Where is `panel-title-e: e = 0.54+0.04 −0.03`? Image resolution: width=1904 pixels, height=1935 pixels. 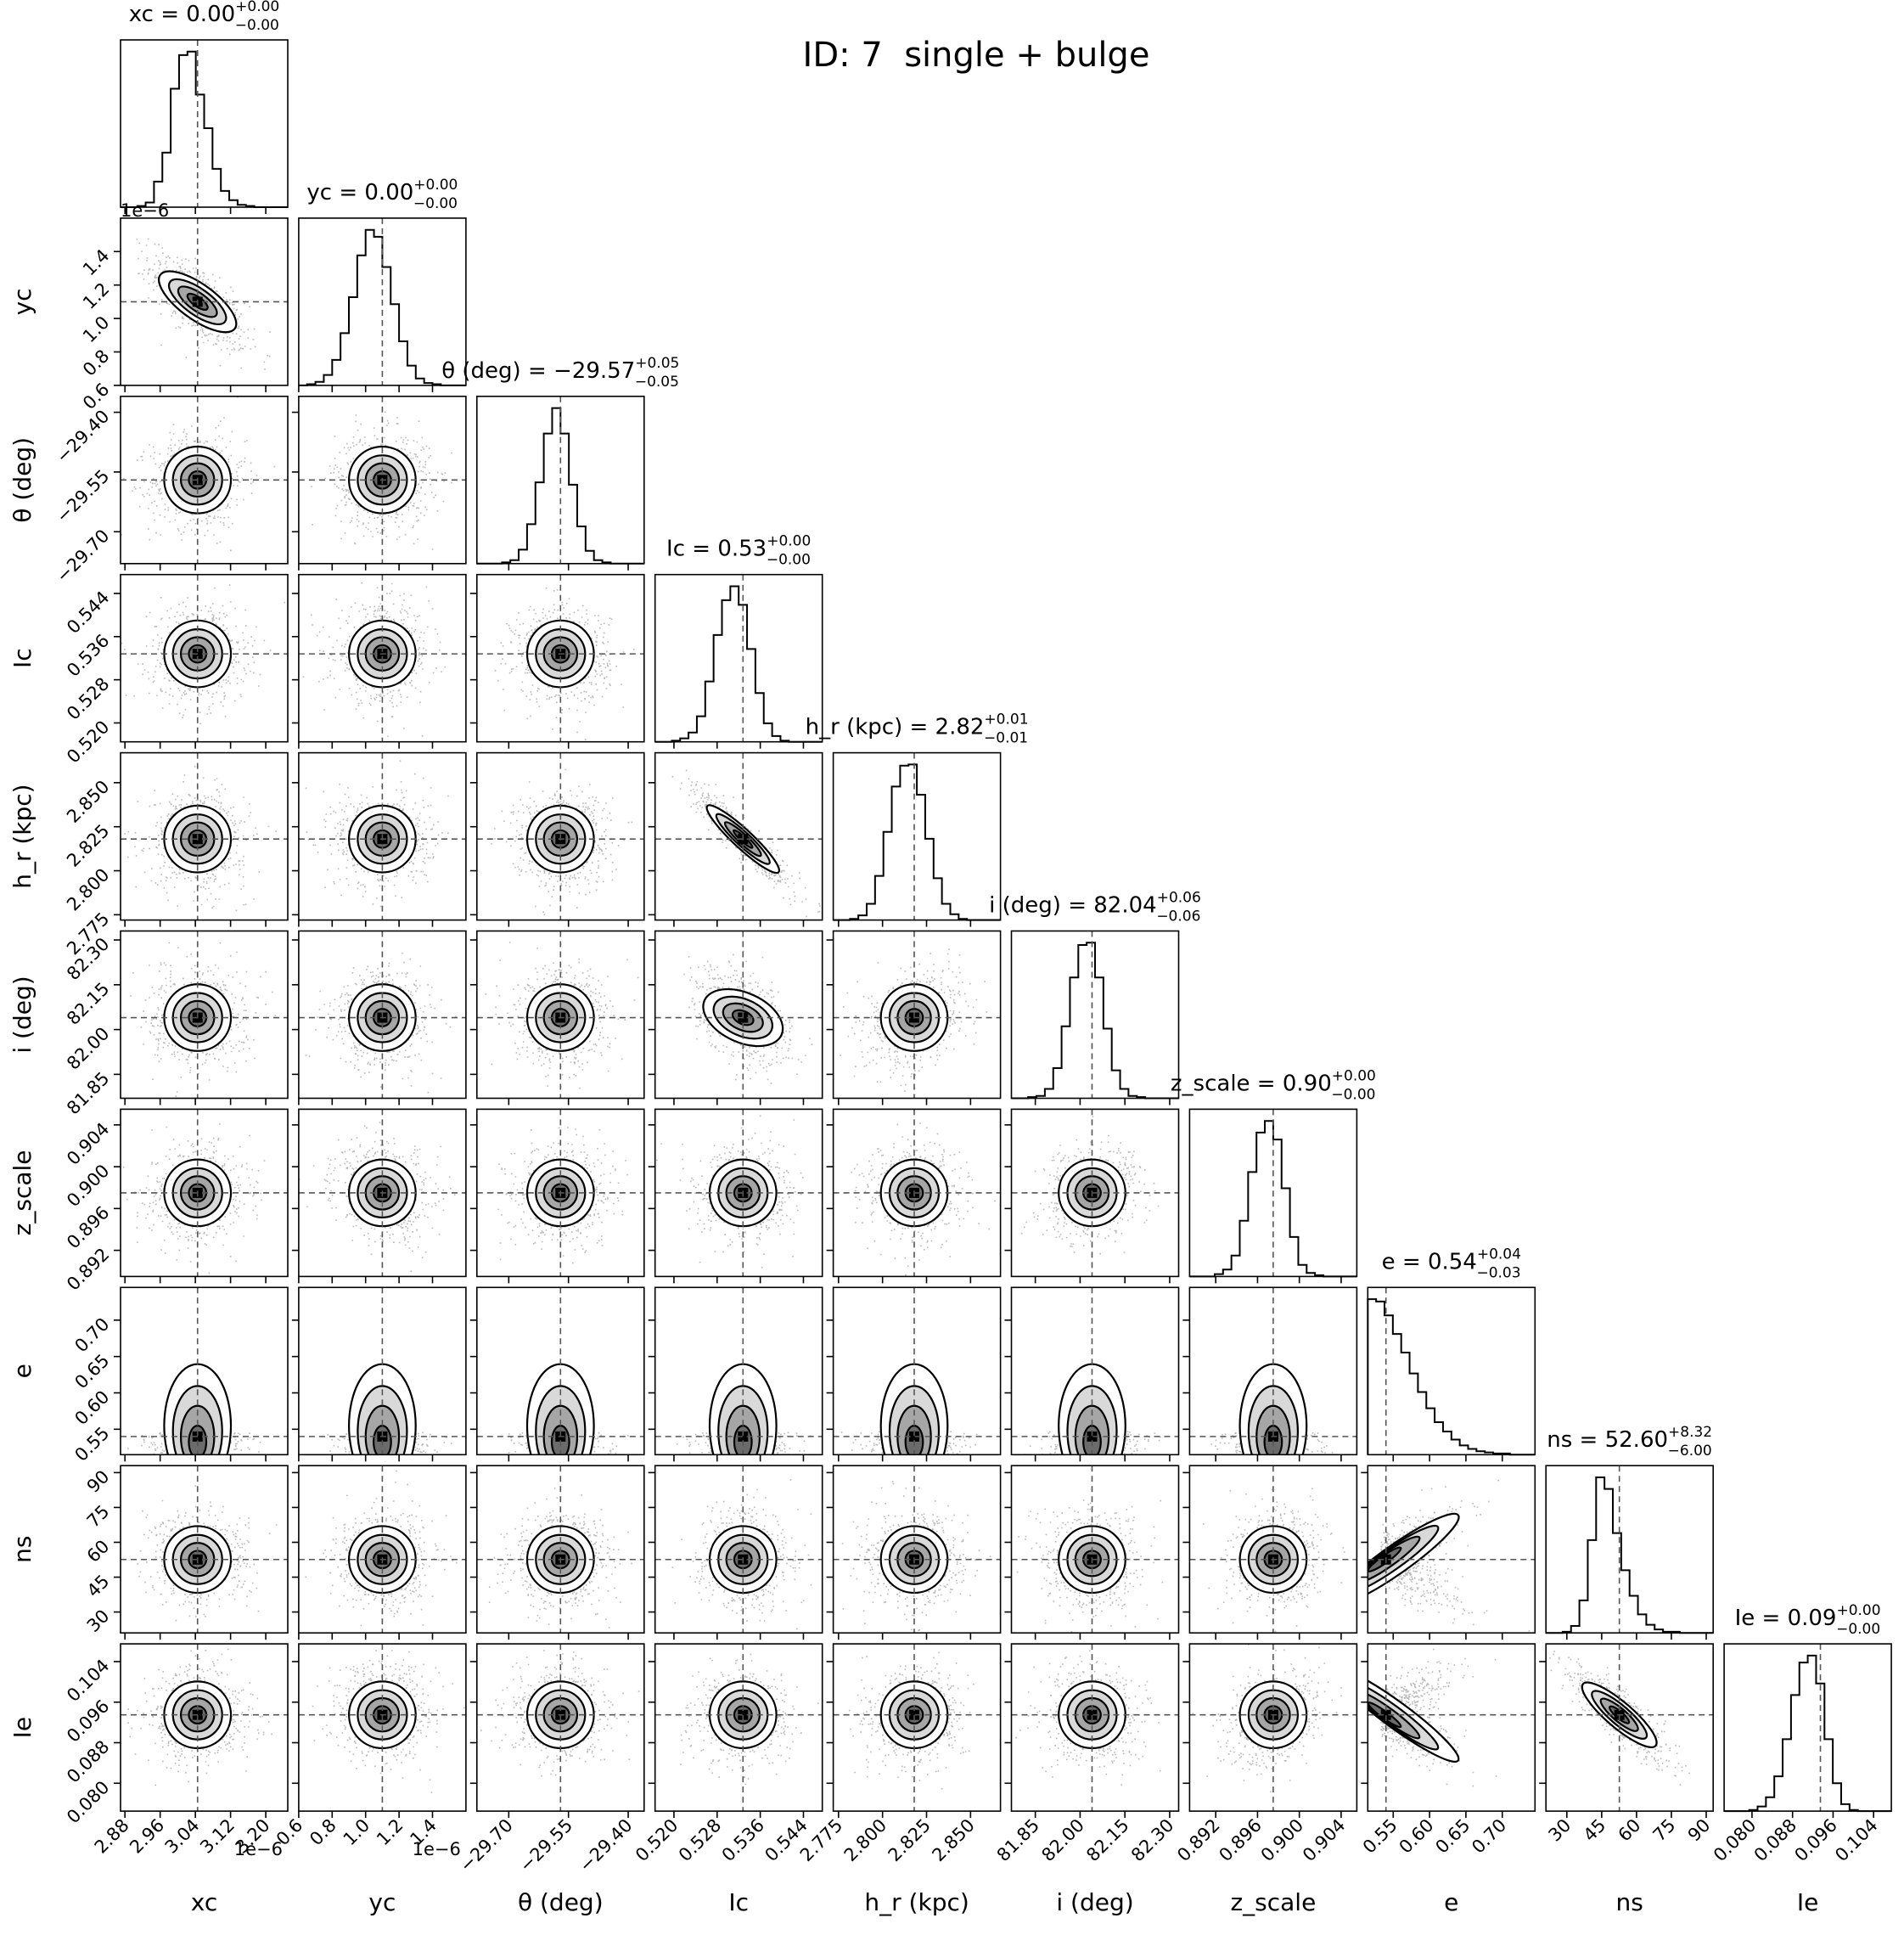
panel-title-e: e = 0.54+0.04 −0.03 is located at coordinates (1451, 1263).